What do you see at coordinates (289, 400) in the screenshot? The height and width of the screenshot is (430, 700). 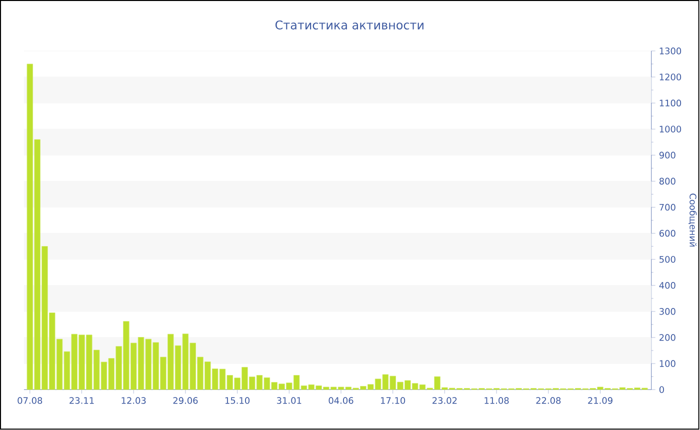 I see `x-tick-label: 31.01` at bounding box center [289, 400].